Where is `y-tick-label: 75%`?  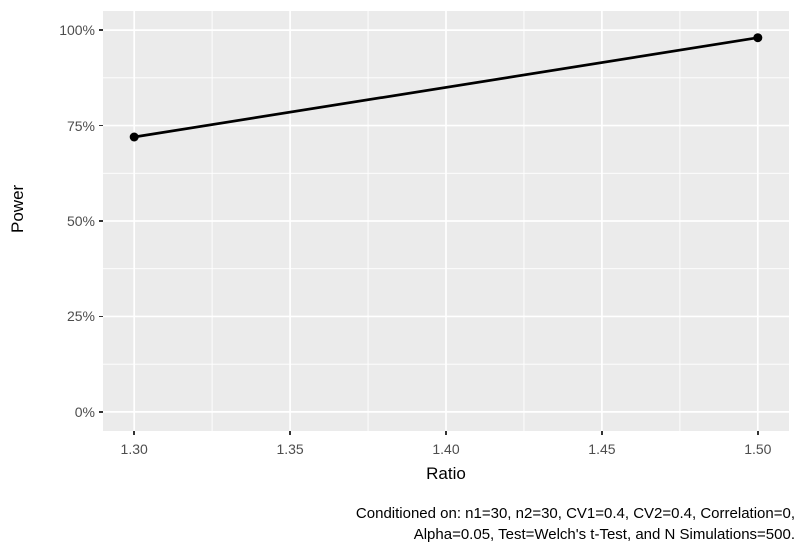
y-tick-label: 75% is located at coordinates (80, 125).